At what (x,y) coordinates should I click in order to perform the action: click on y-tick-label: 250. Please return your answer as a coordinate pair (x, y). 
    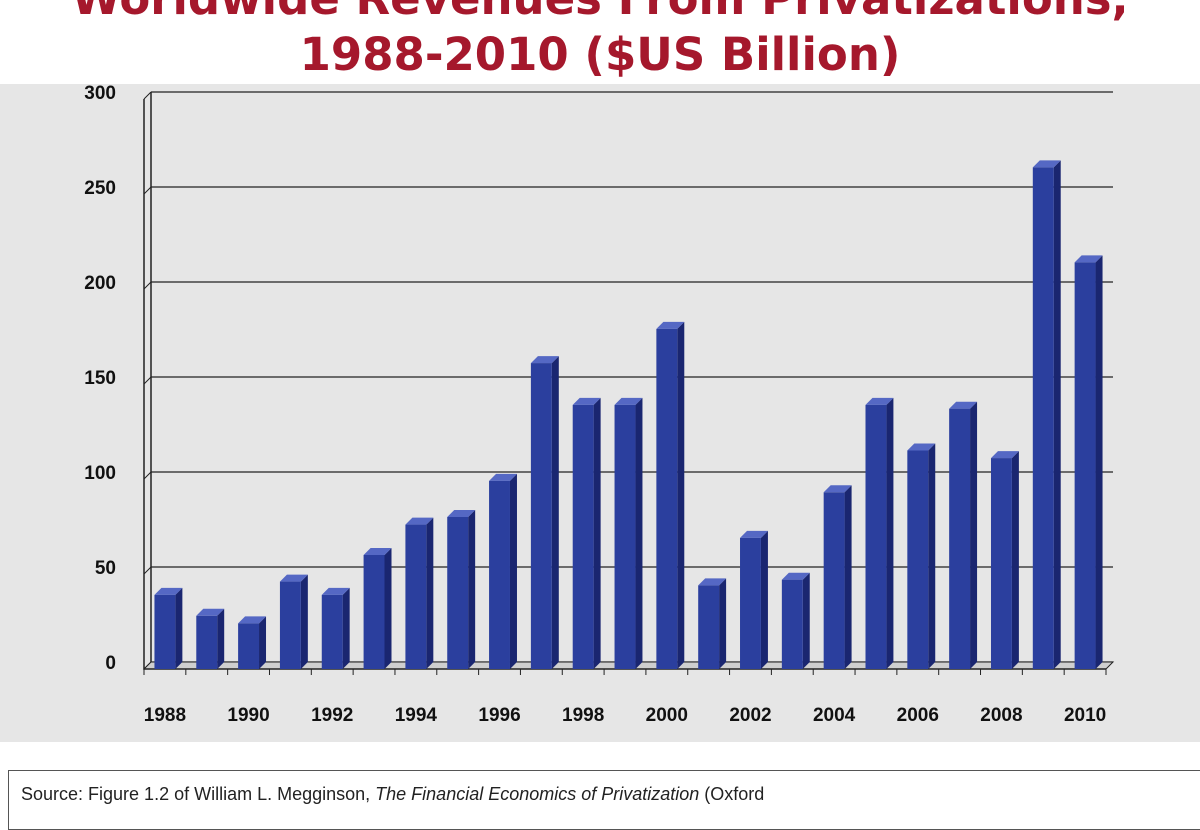
    Looking at the image, I should click on (100, 188).